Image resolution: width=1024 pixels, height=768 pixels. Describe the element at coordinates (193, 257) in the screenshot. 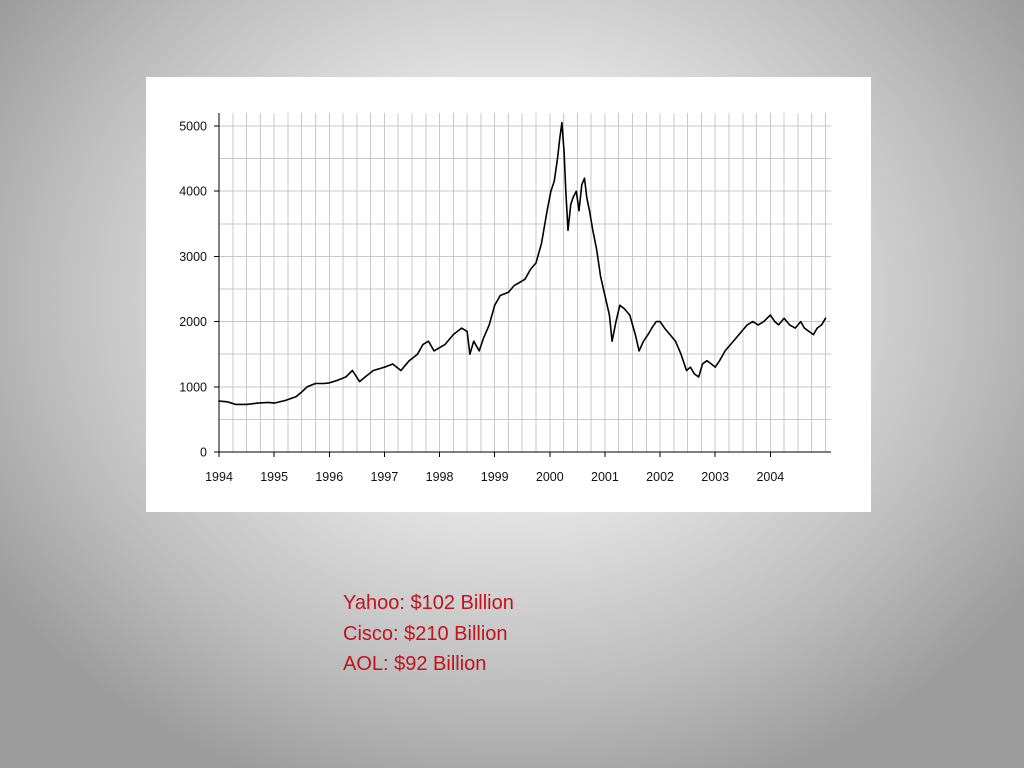

I see `y-tick-label: 3000` at that location.